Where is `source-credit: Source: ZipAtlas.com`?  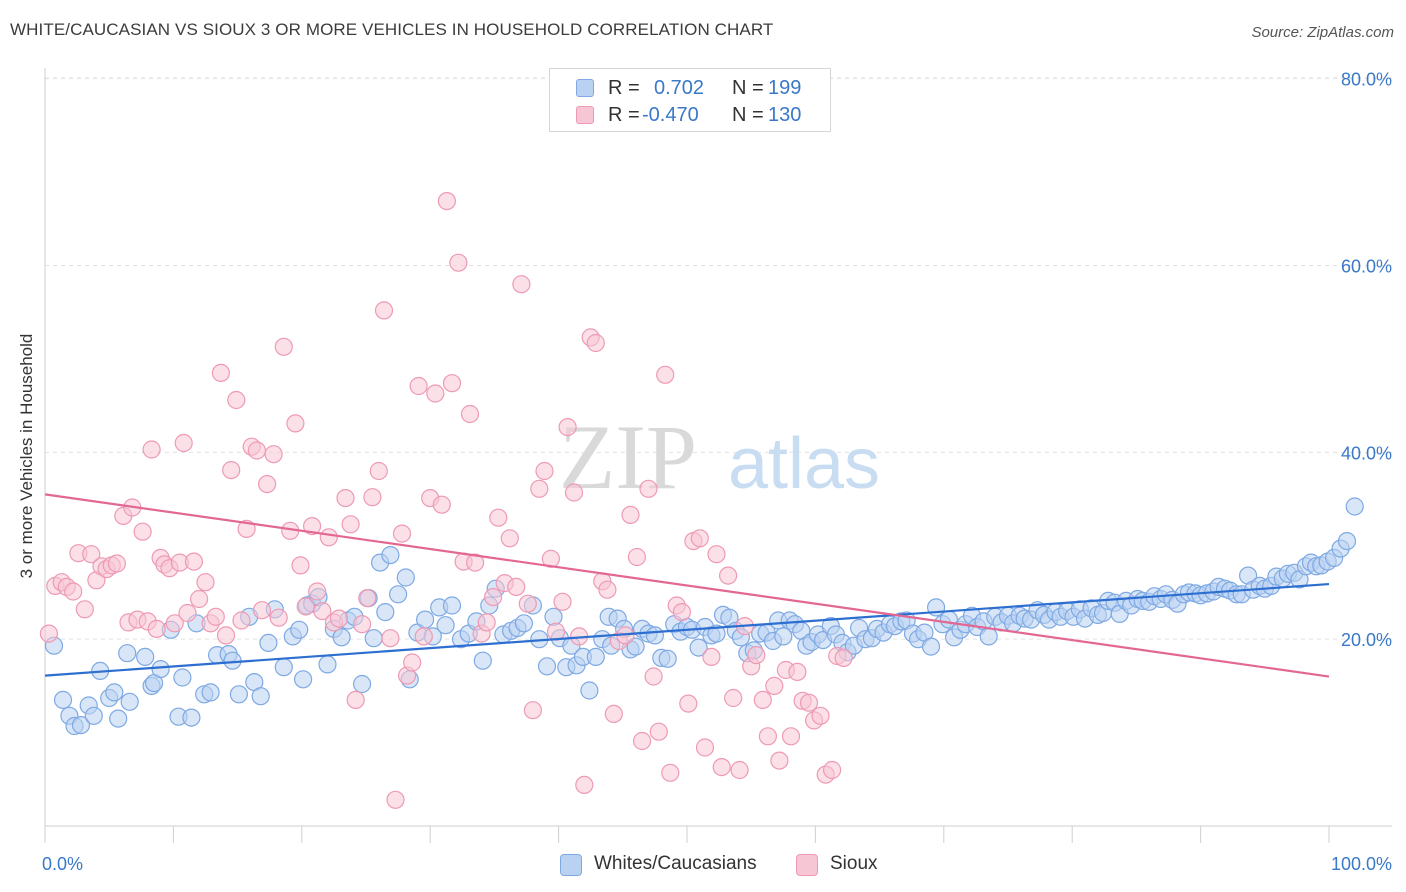
source-credit: Source: ZipAtlas.com is located at coordinates (1322, 32).